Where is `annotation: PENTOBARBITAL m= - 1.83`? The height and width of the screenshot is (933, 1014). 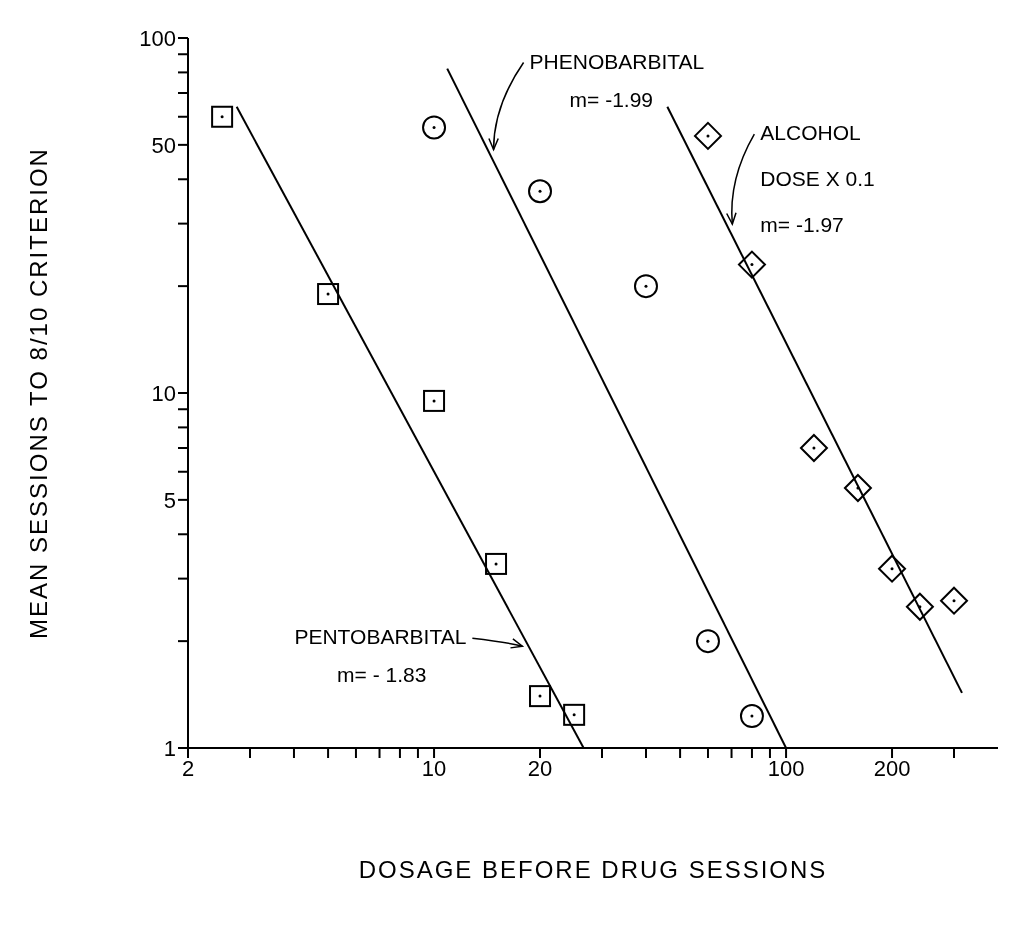 annotation: PENTOBARBITAL m= - 1.83 is located at coordinates (380, 656).